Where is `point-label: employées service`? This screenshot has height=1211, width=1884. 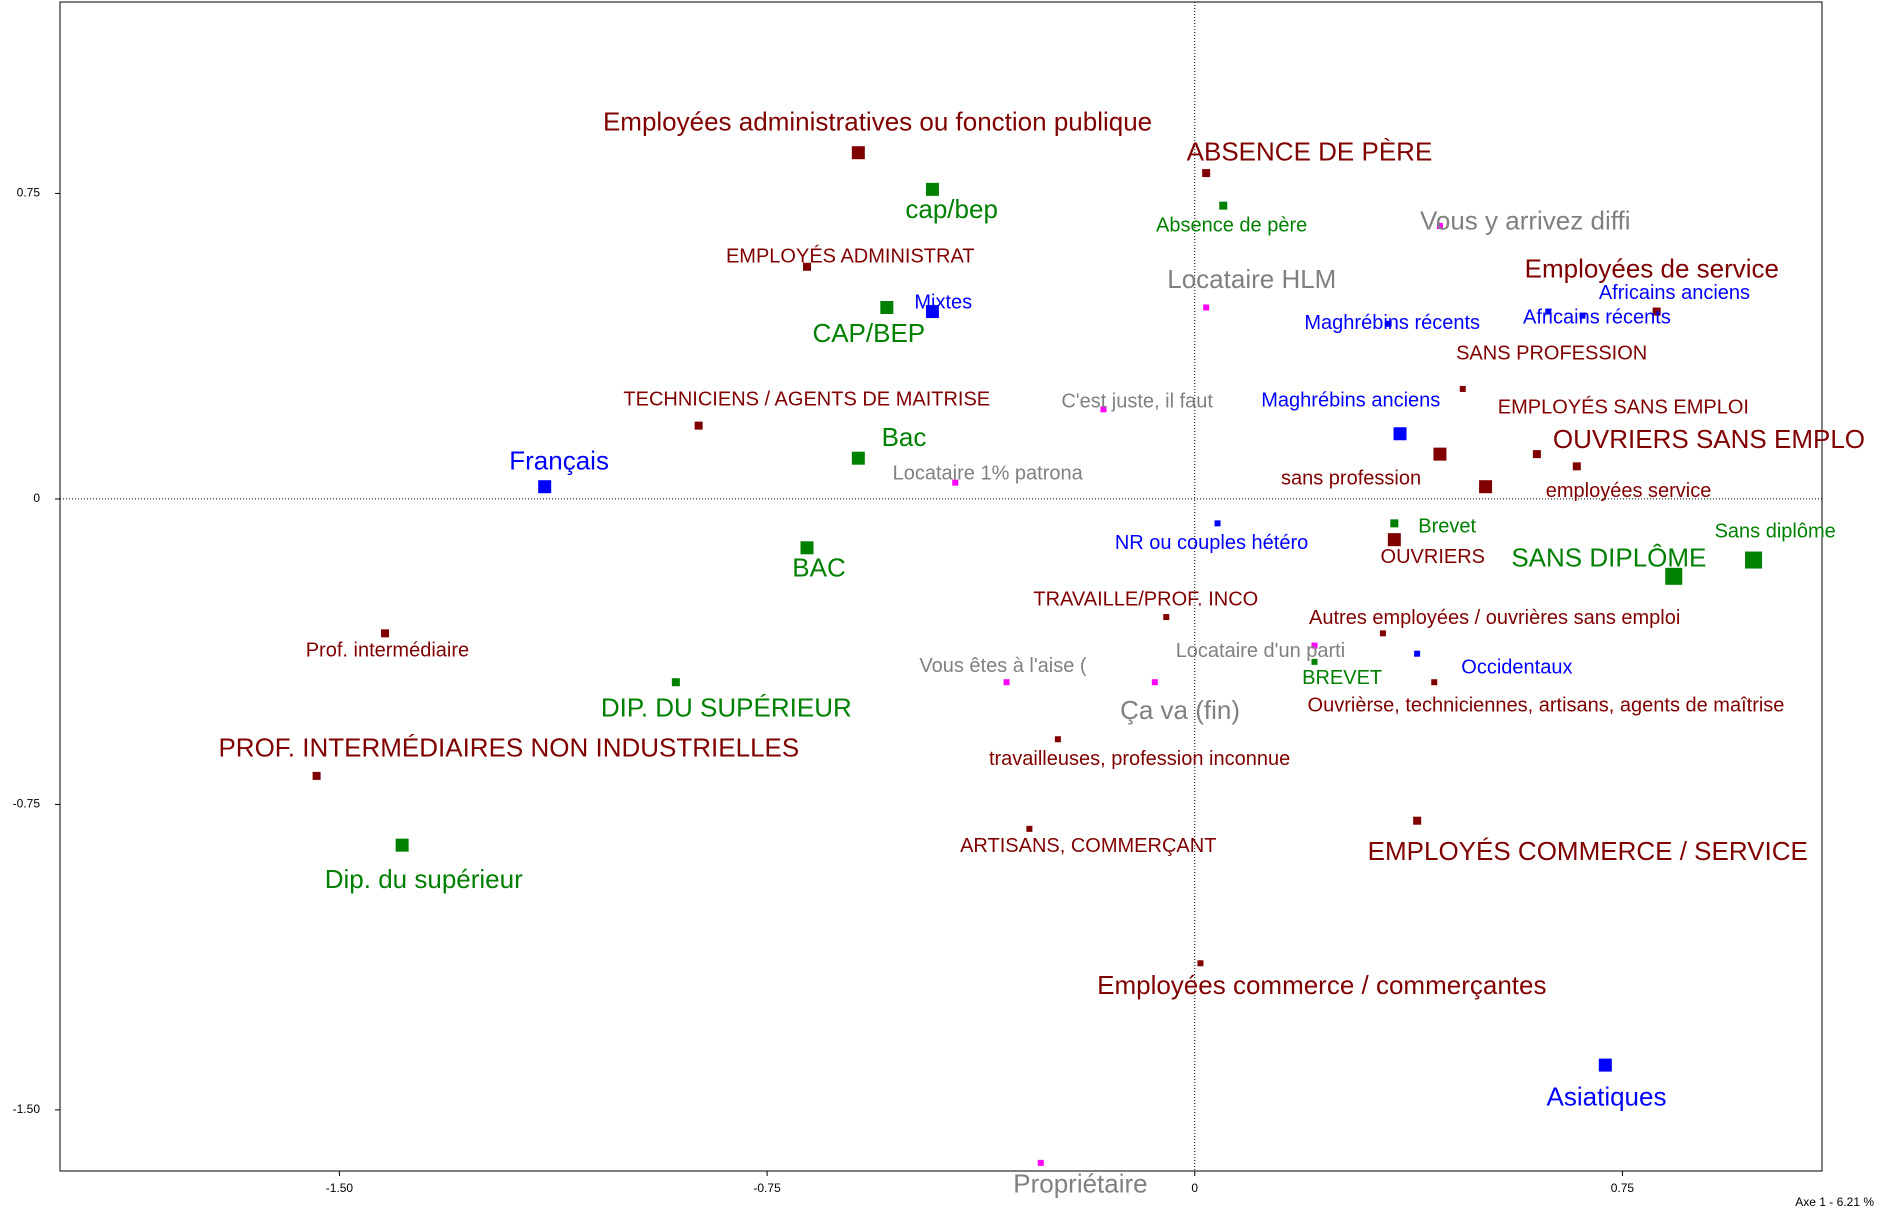 point-label: employées service is located at coordinates (1629, 491).